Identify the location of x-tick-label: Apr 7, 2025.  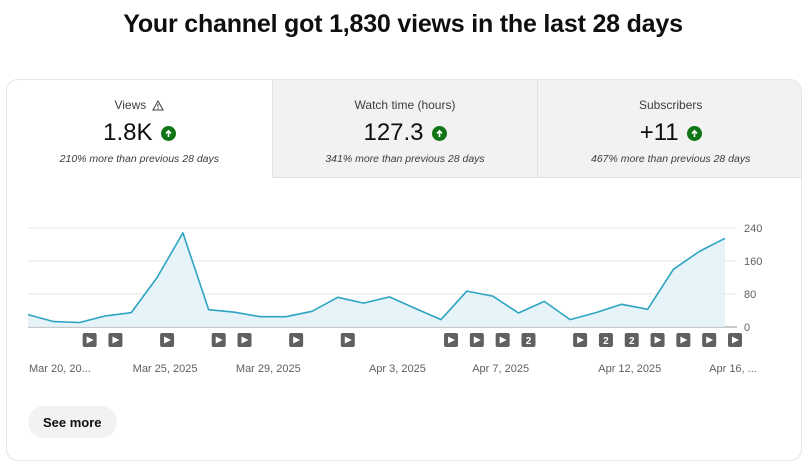
(500, 369).